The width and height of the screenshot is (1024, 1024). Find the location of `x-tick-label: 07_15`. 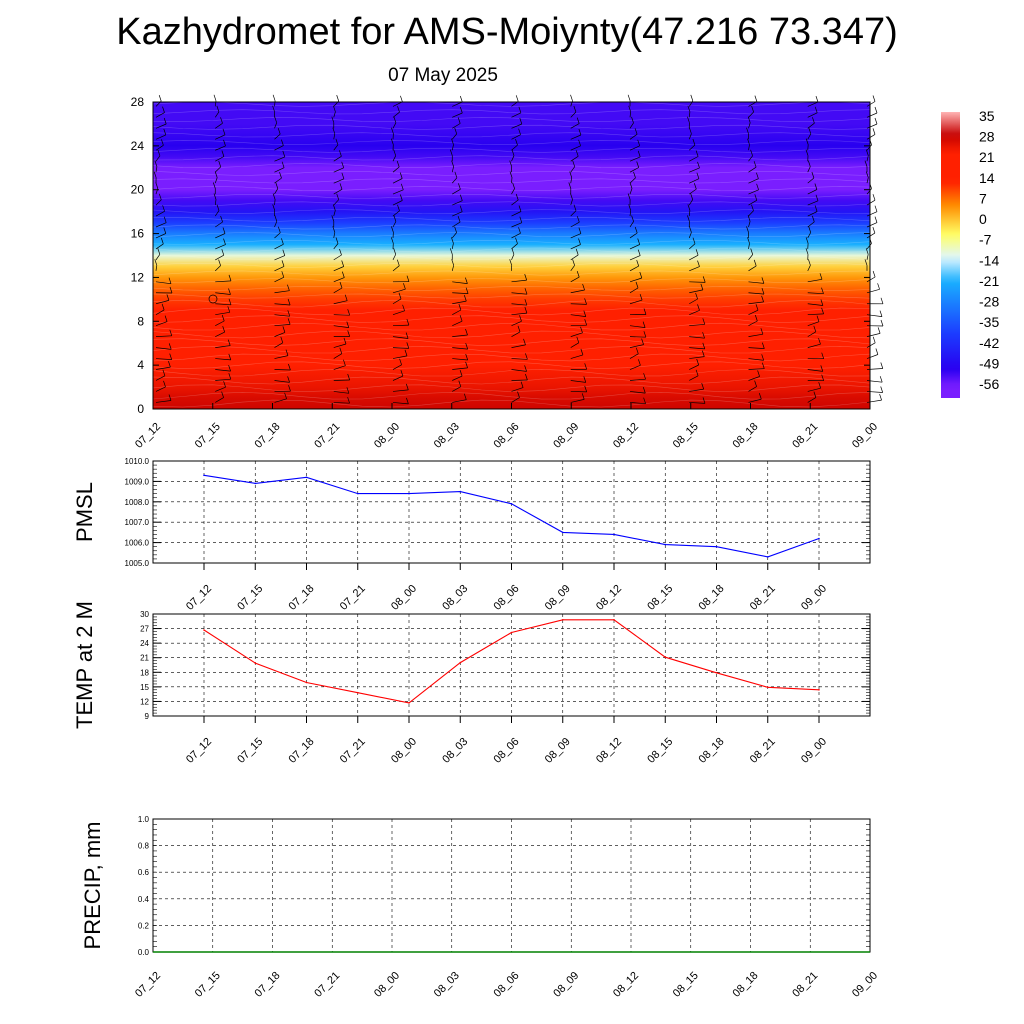

x-tick-label: 07_15 is located at coordinates (250, 751).